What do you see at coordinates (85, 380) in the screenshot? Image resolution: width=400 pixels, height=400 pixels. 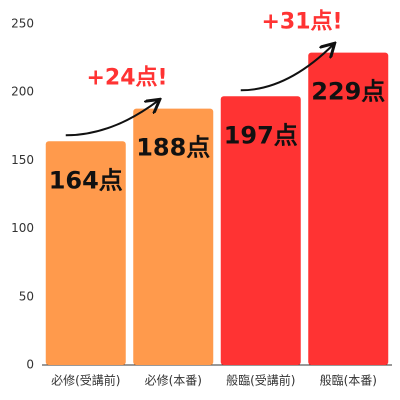 I see `x-tick-label: 必修(受講前)` at bounding box center [85, 380].